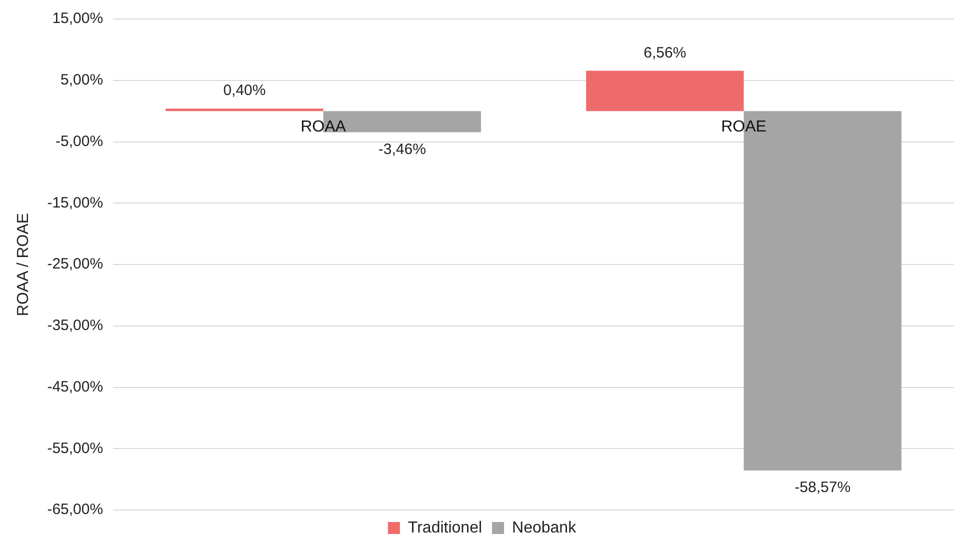 The height and width of the screenshot is (551, 974). What do you see at coordinates (23, 264) in the screenshot?
I see `y-axis-title: ROAA / ROAE` at bounding box center [23, 264].